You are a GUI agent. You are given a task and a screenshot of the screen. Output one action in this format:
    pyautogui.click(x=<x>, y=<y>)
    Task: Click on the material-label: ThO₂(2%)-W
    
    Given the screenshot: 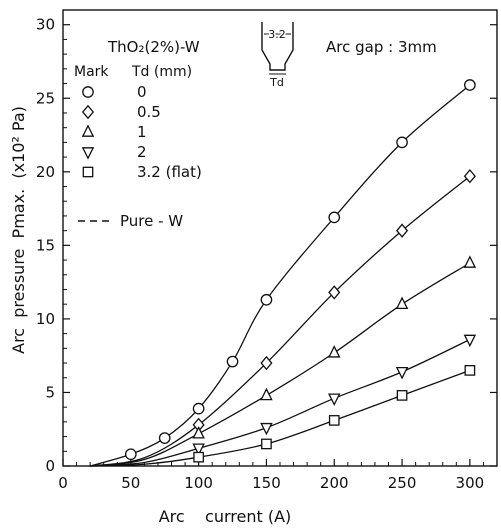 What is the action you would take?
    pyautogui.click(x=153, y=47)
    